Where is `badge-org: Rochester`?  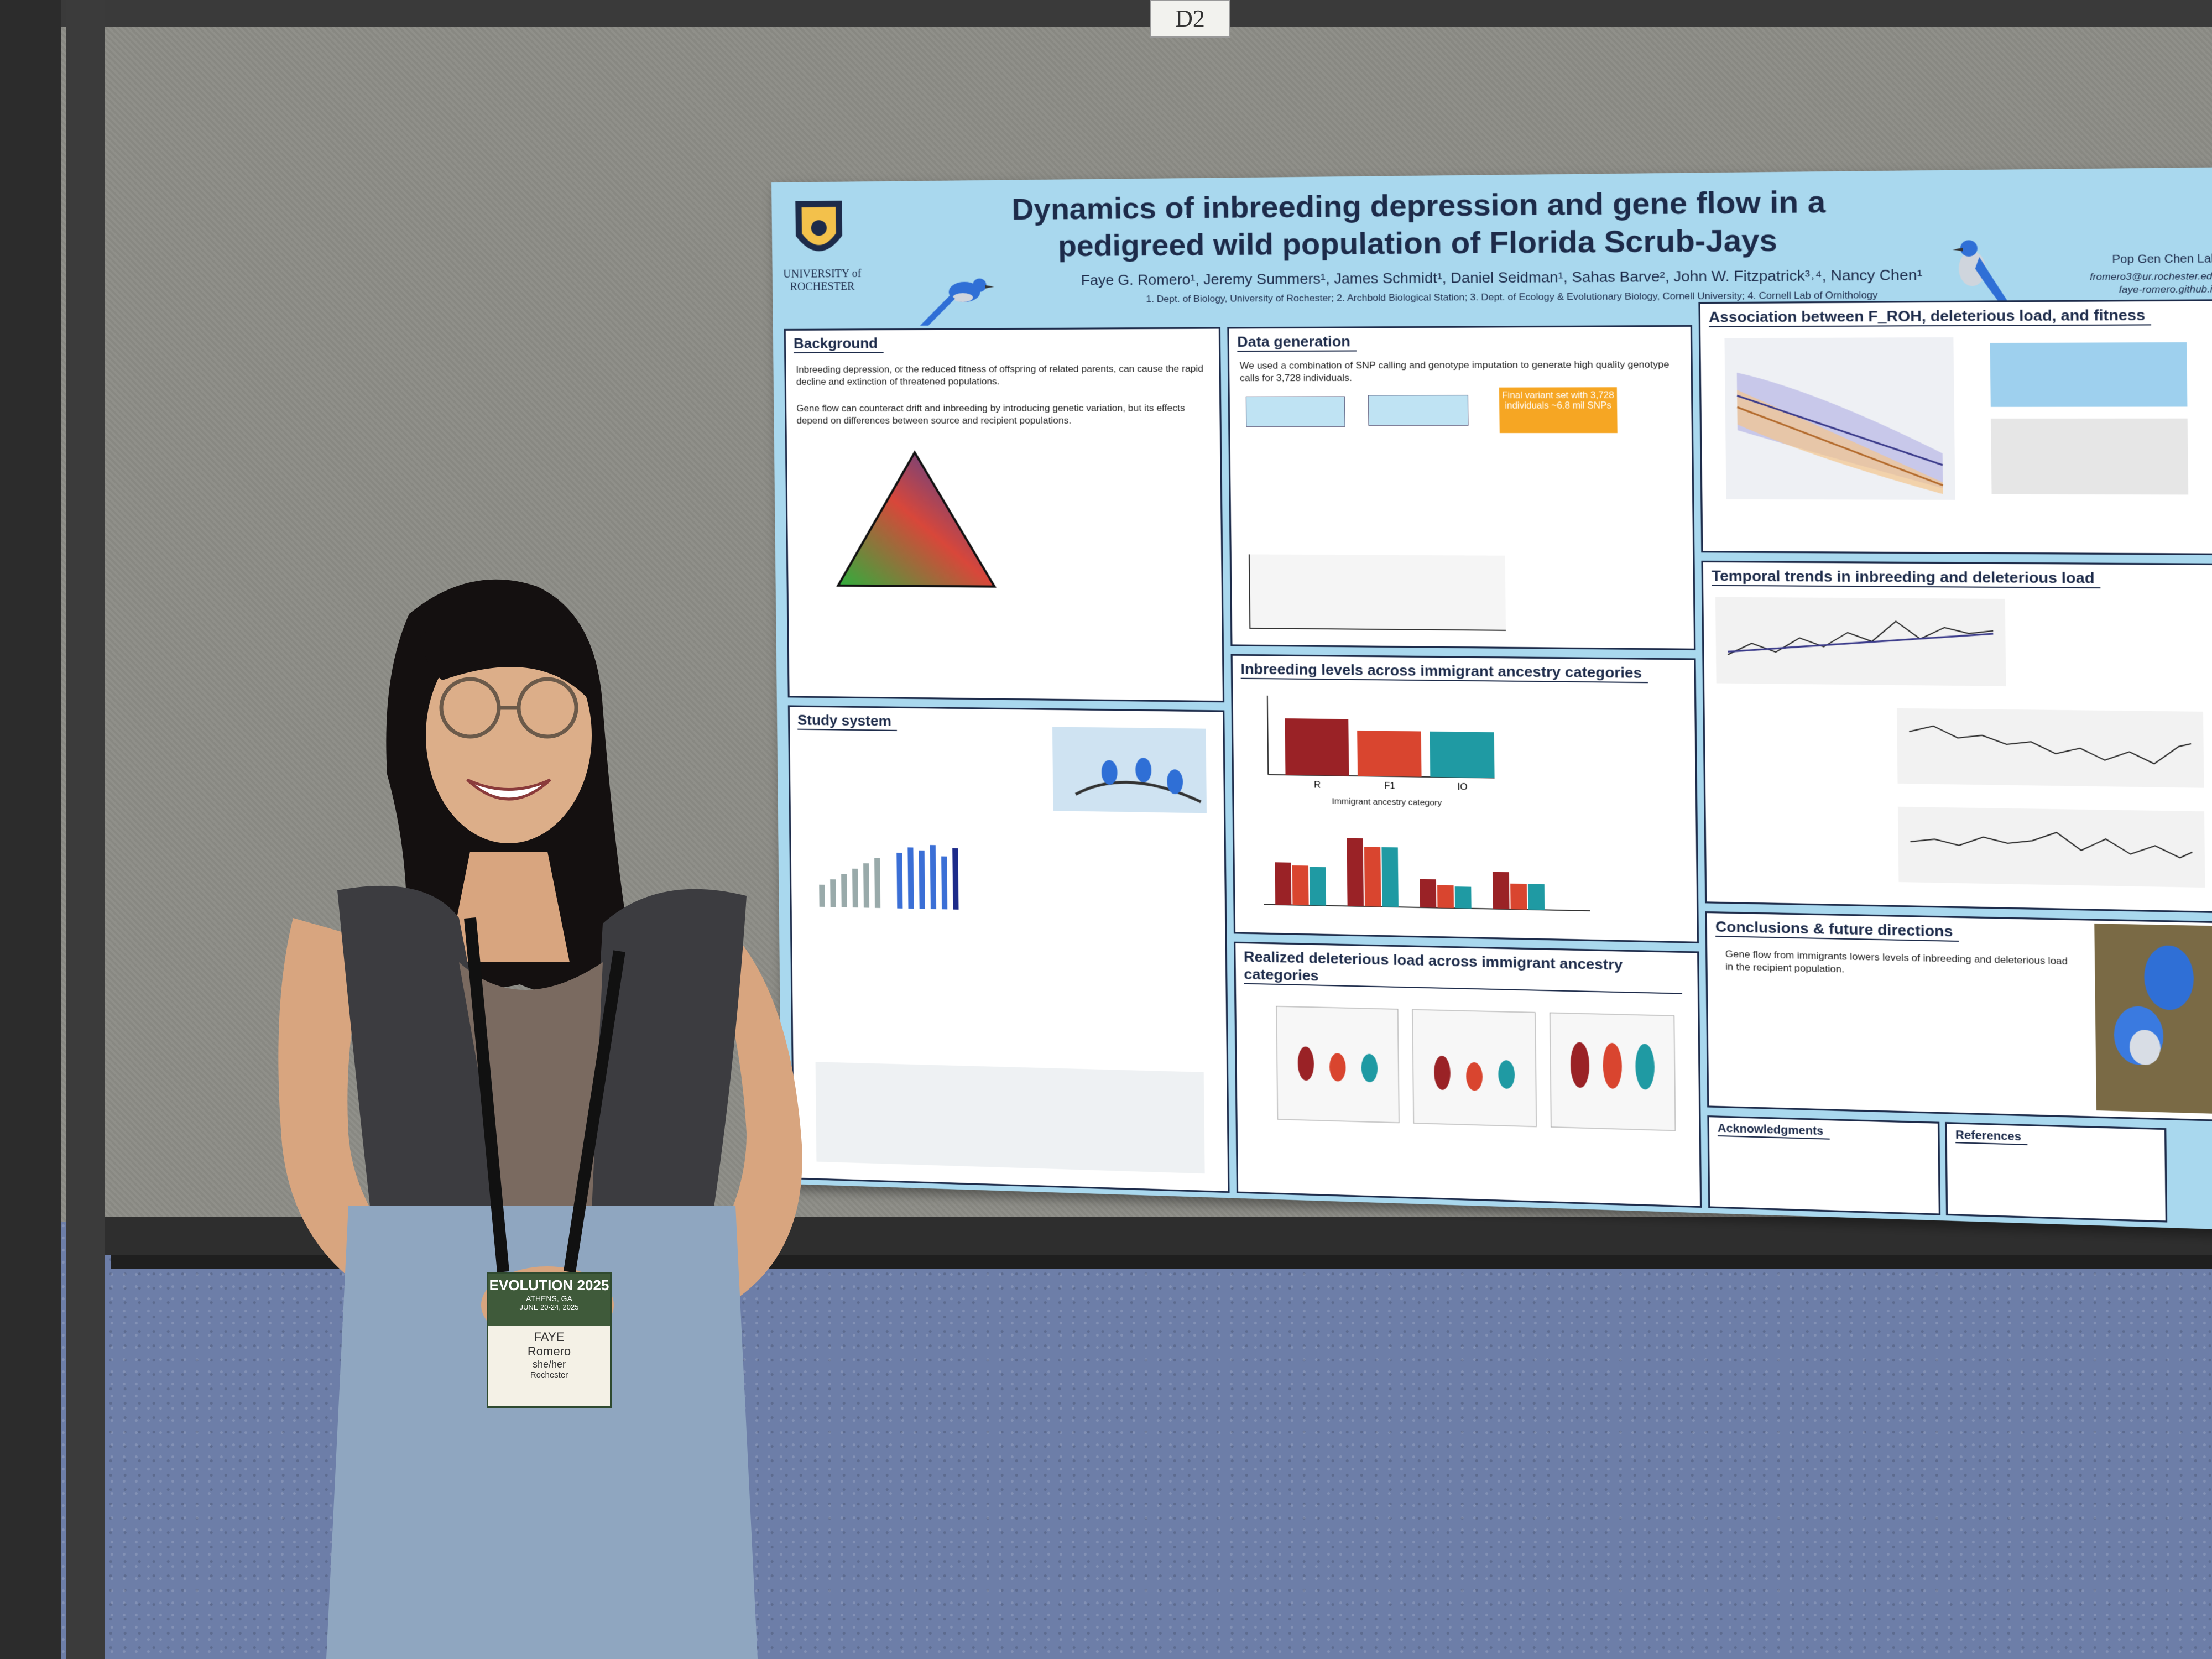
badge-org: Rochester is located at coordinates (549, 1375).